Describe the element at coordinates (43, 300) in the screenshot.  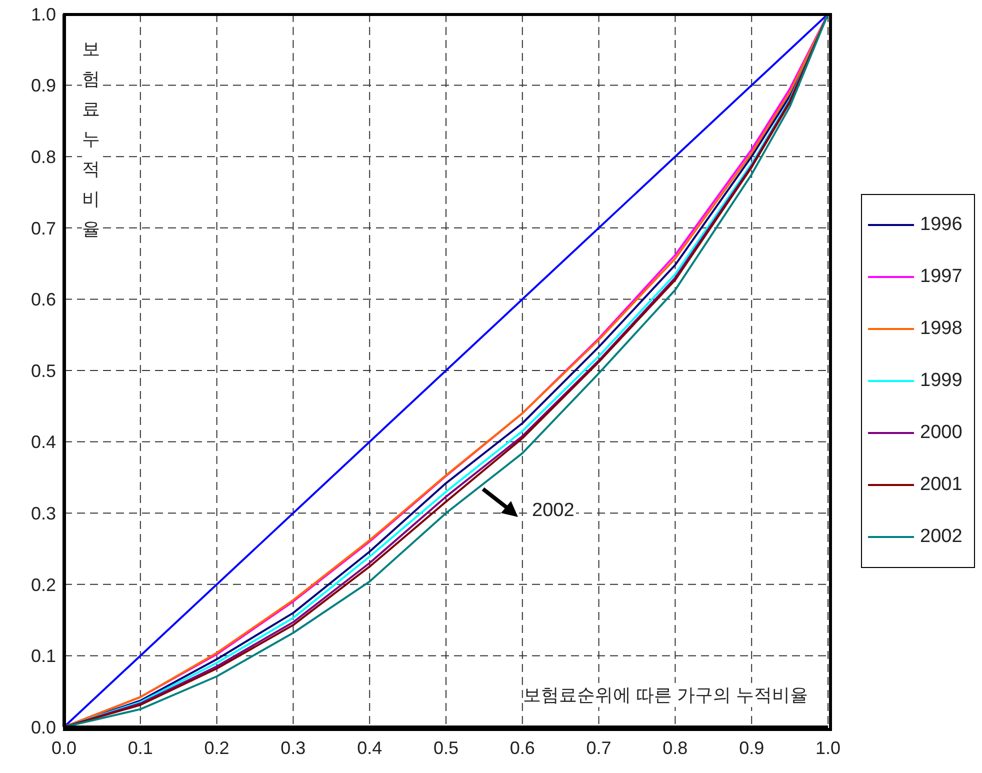
I see `y-tick-label: 0.6` at that location.